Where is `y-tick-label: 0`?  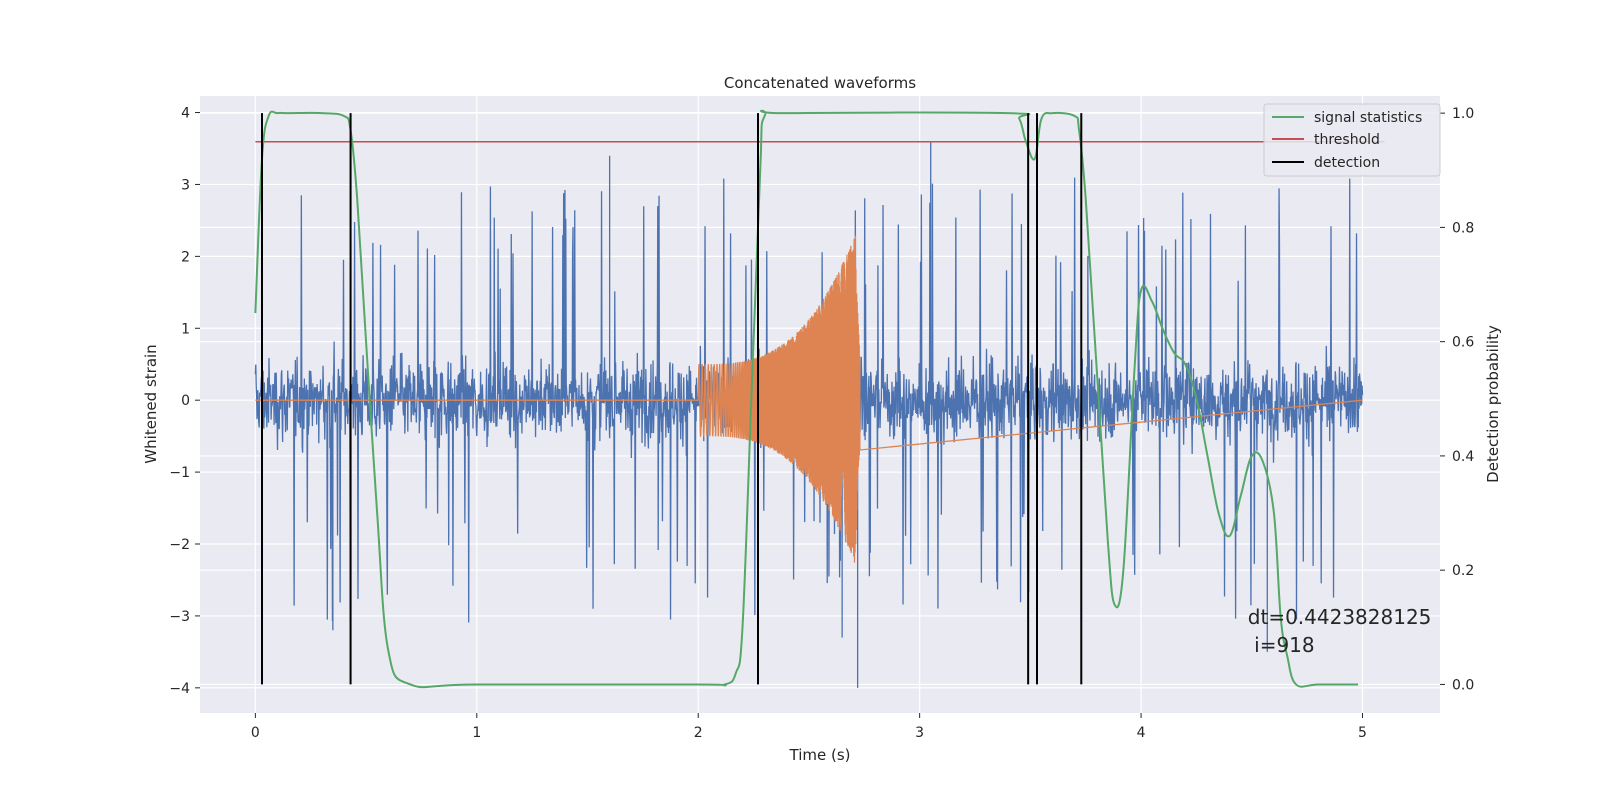
y-tick-label: 0 is located at coordinates (185, 401).